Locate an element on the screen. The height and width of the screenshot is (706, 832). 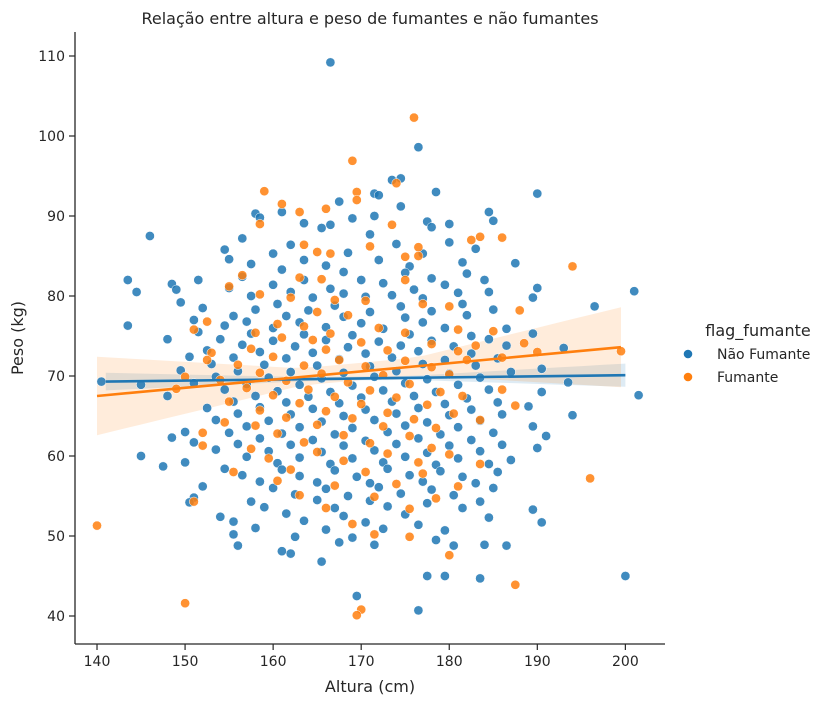
x-tick-label: 180 is located at coordinates (449, 662).